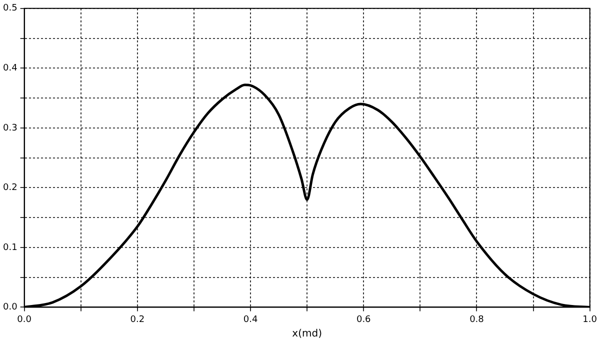  What do you see at coordinates (10, 188) in the screenshot?
I see `y-tick-label: 0.2` at bounding box center [10, 188].